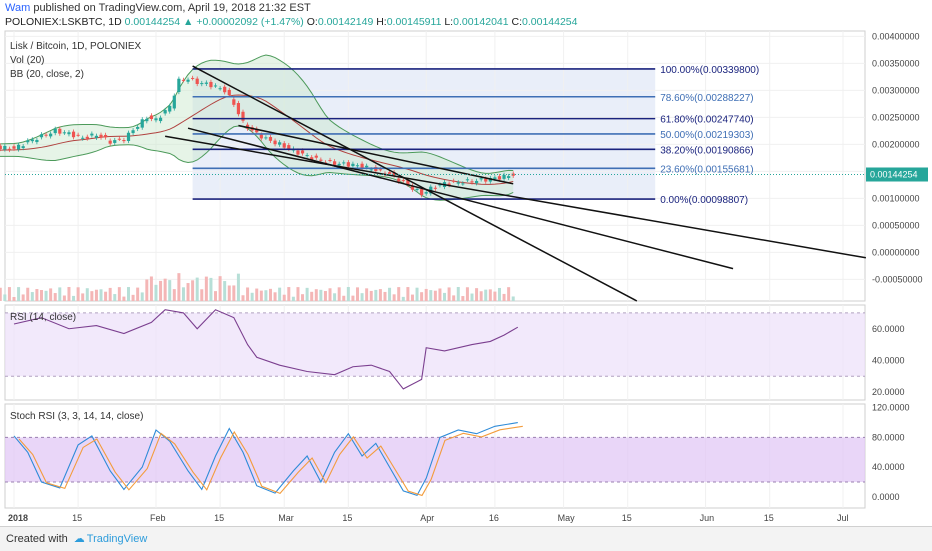 The height and width of the screenshot is (551, 932). I want to click on price-axis-label: 0.00300000, so click(896, 90).